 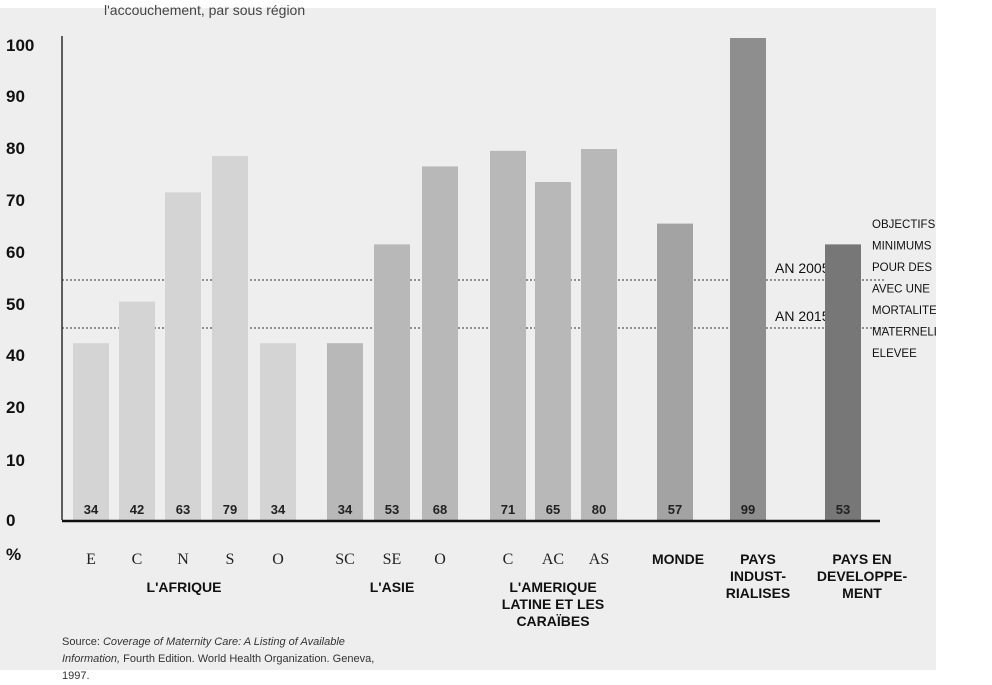 I want to click on y-unit-label: %, so click(x=13, y=554).